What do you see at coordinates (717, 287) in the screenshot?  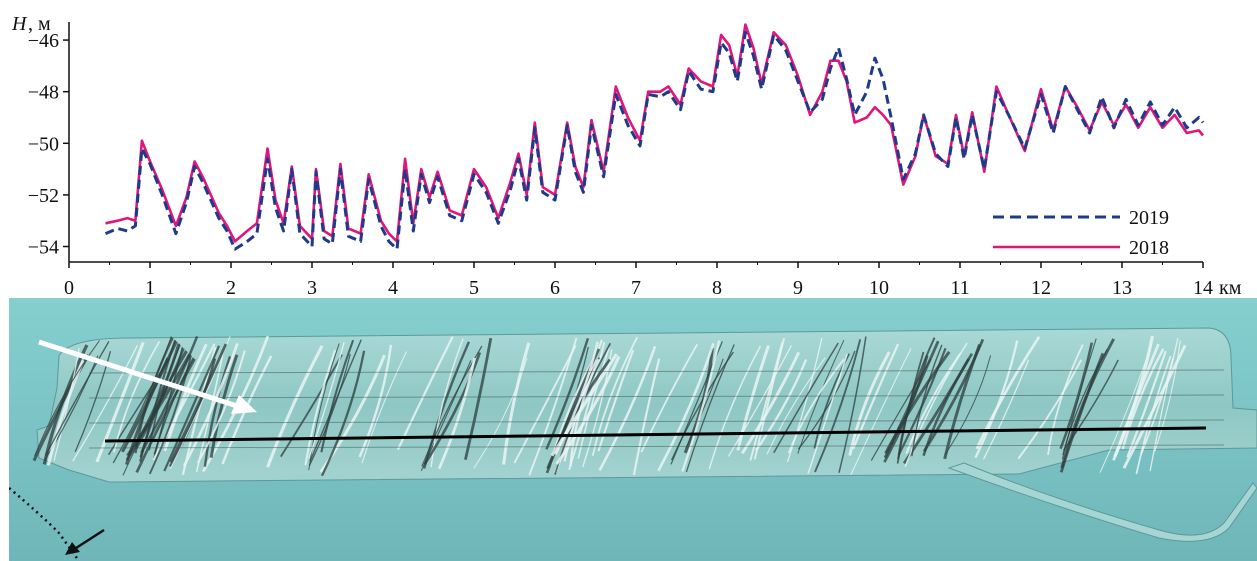 I see `x-tick-label: 8` at bounding box center [717, 287].